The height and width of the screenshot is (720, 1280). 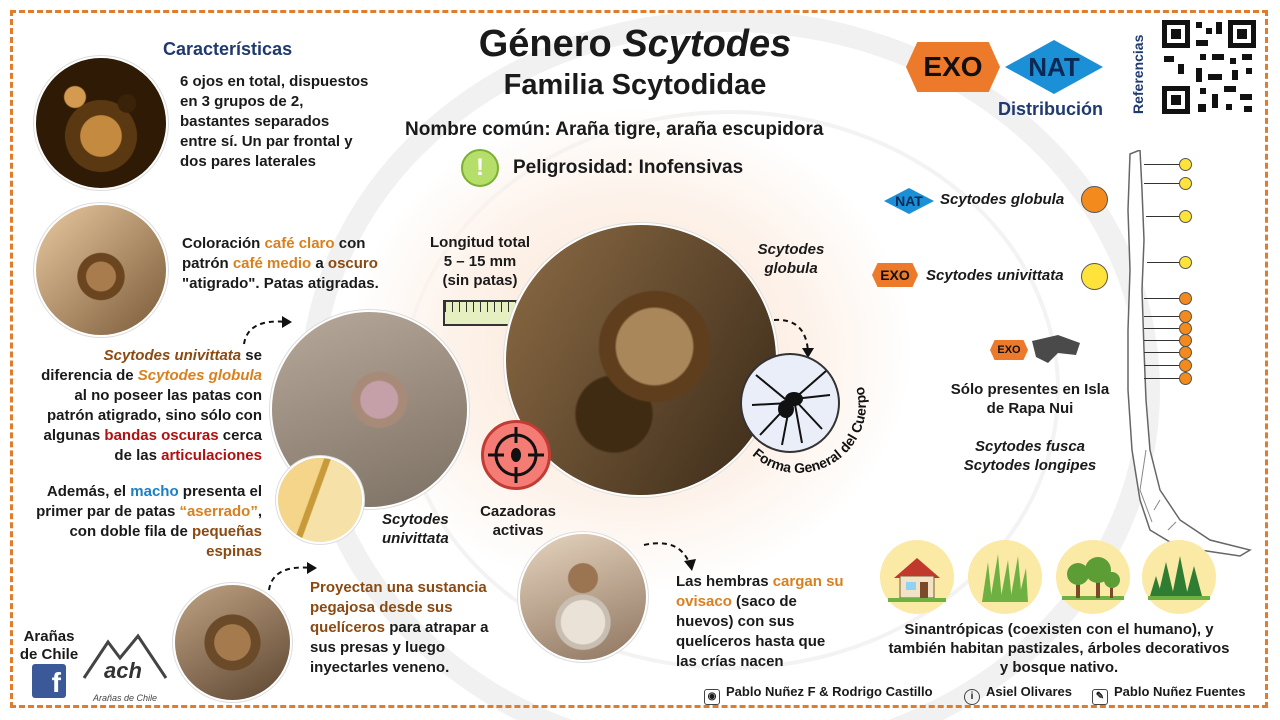 What do you see at coordinates (790, 403) in the screenshot?
I see `body-shape-icon` at bounding box center [790, 403].